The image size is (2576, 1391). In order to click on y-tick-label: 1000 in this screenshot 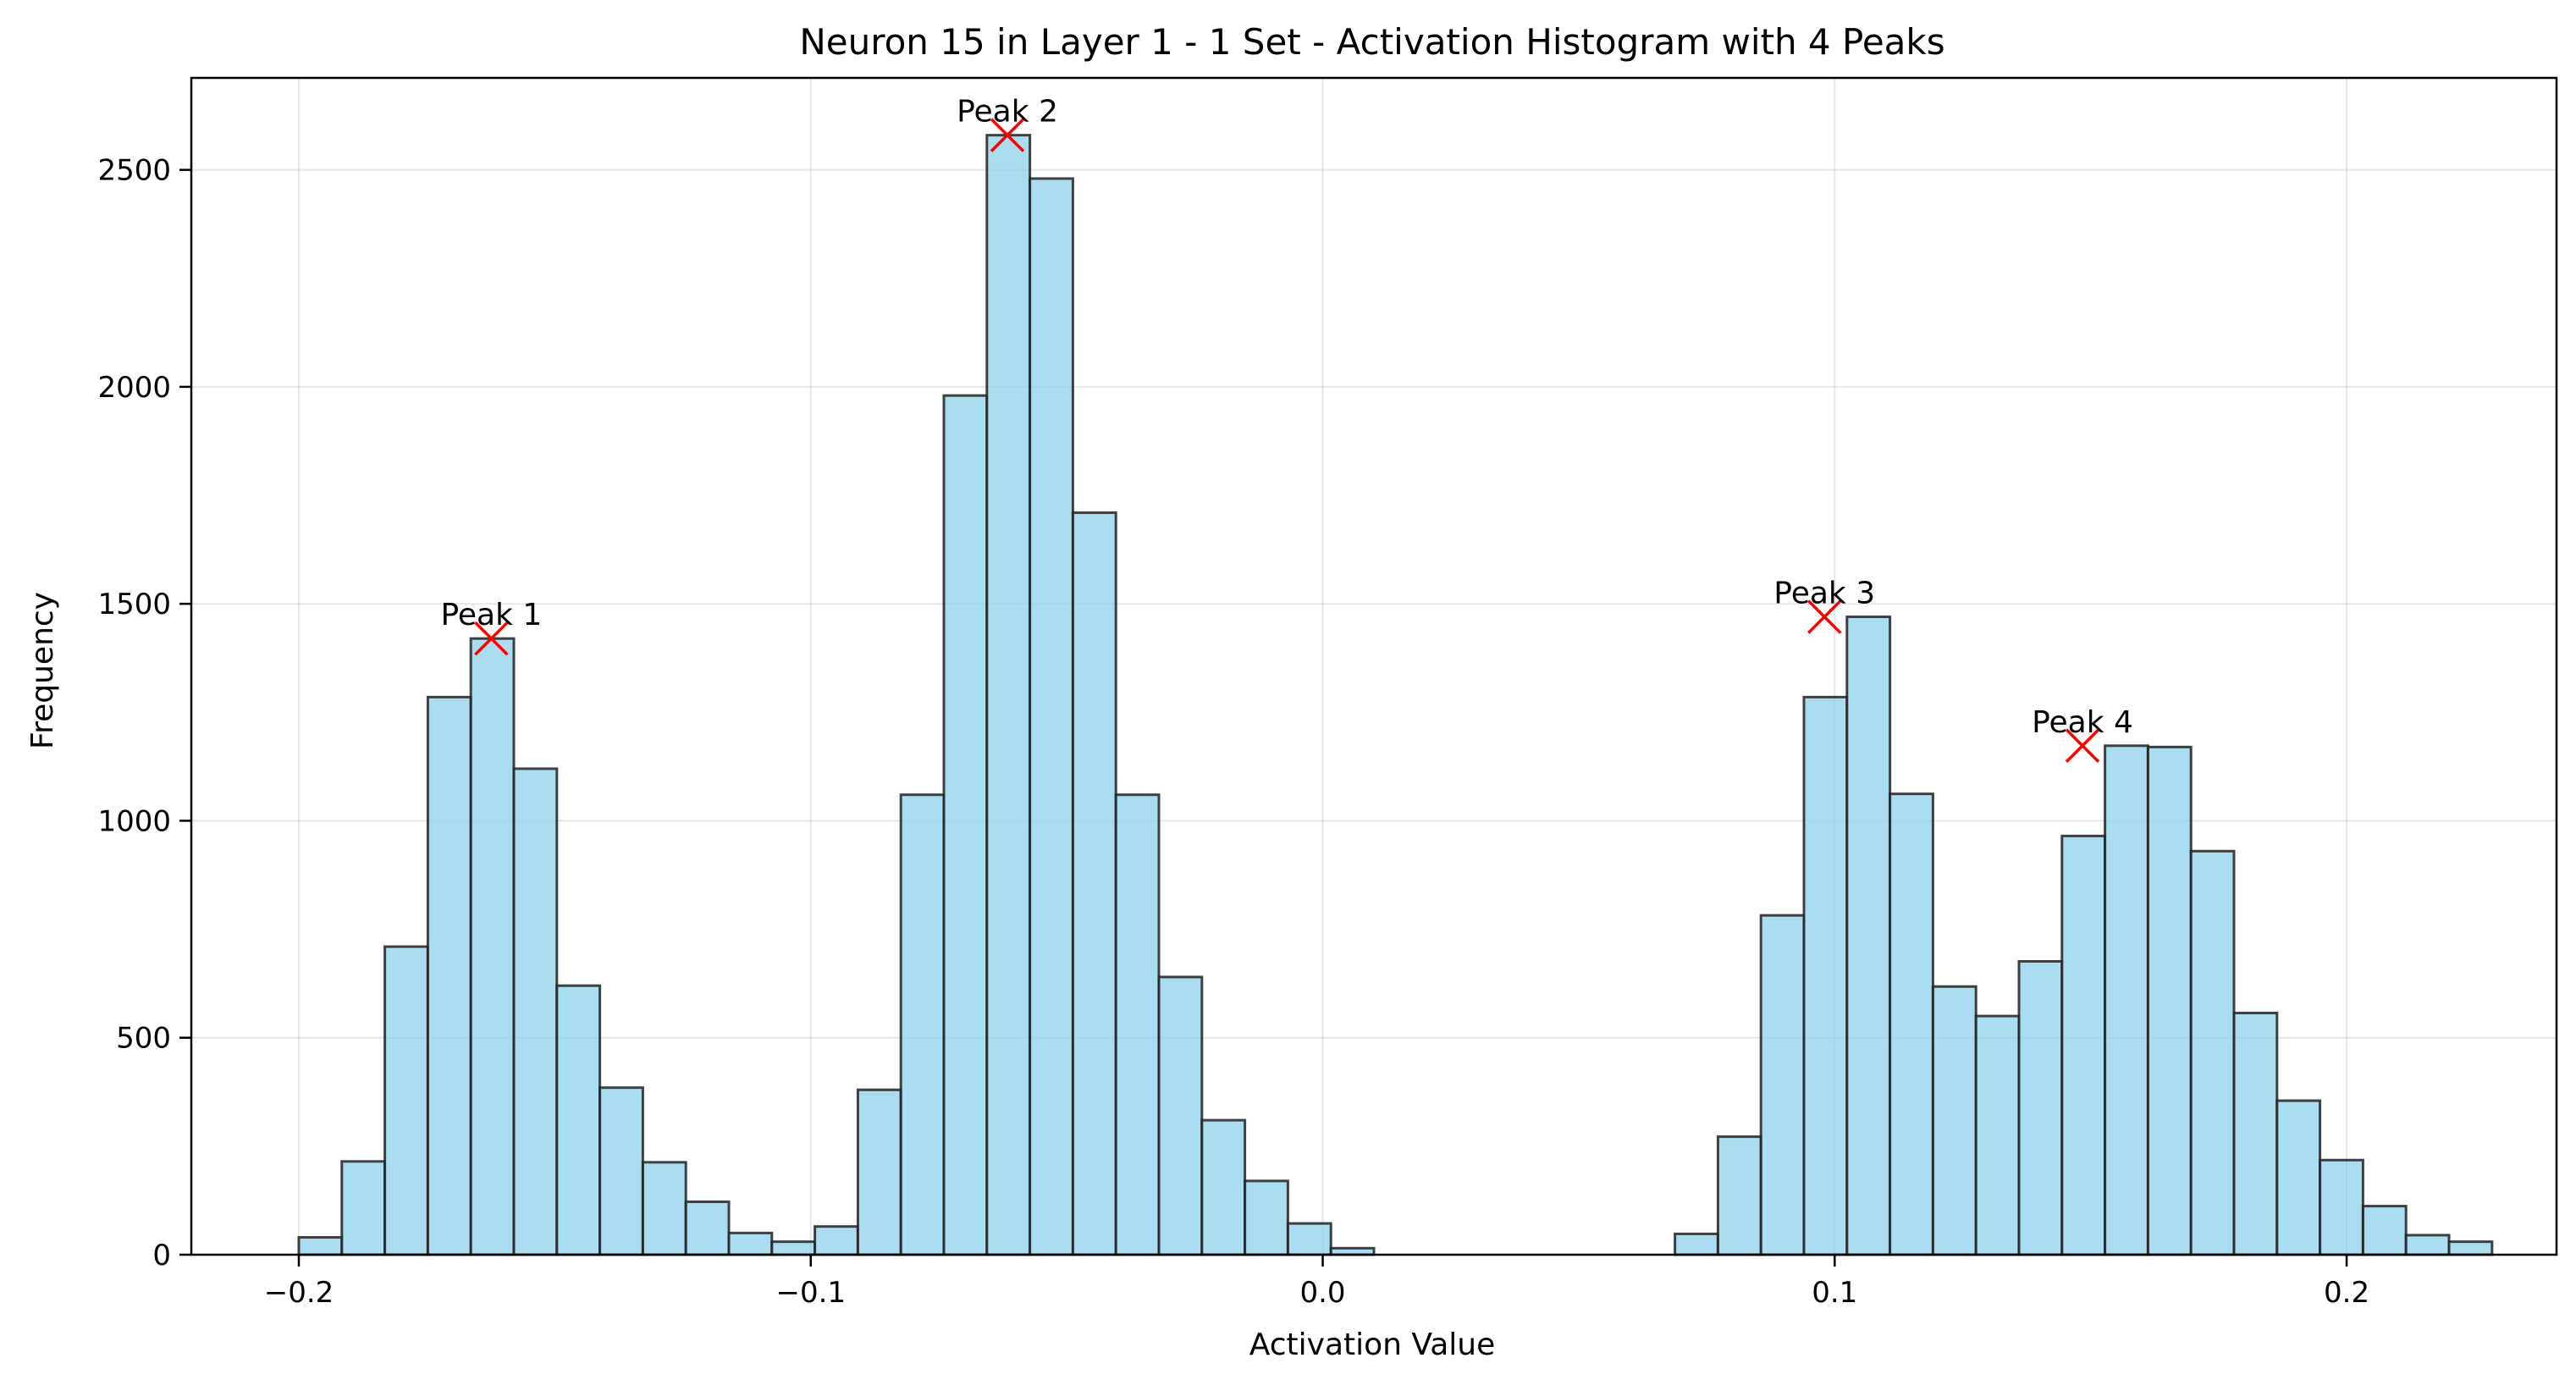, I will do `click(134, 821)`.